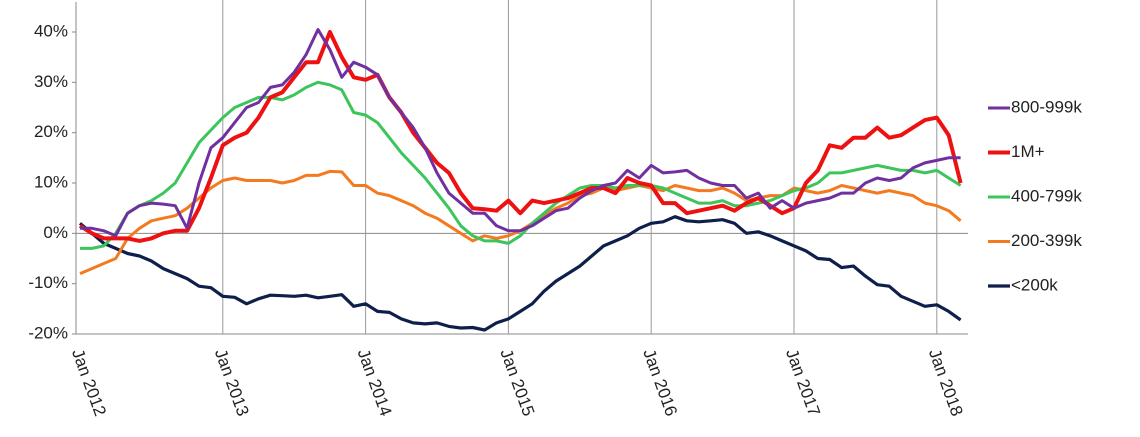 The height and width of the screenshot is (437, 1140). Describe the element at coordinates (51, 81) in the screenshot. I see `y-tick-label: 30%` at that location.